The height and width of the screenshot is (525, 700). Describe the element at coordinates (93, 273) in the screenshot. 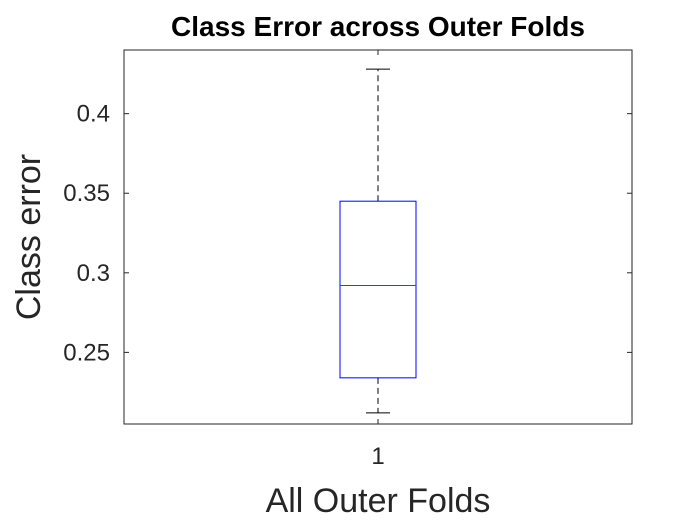

I see `y-tick-label: 0.3` at that location.